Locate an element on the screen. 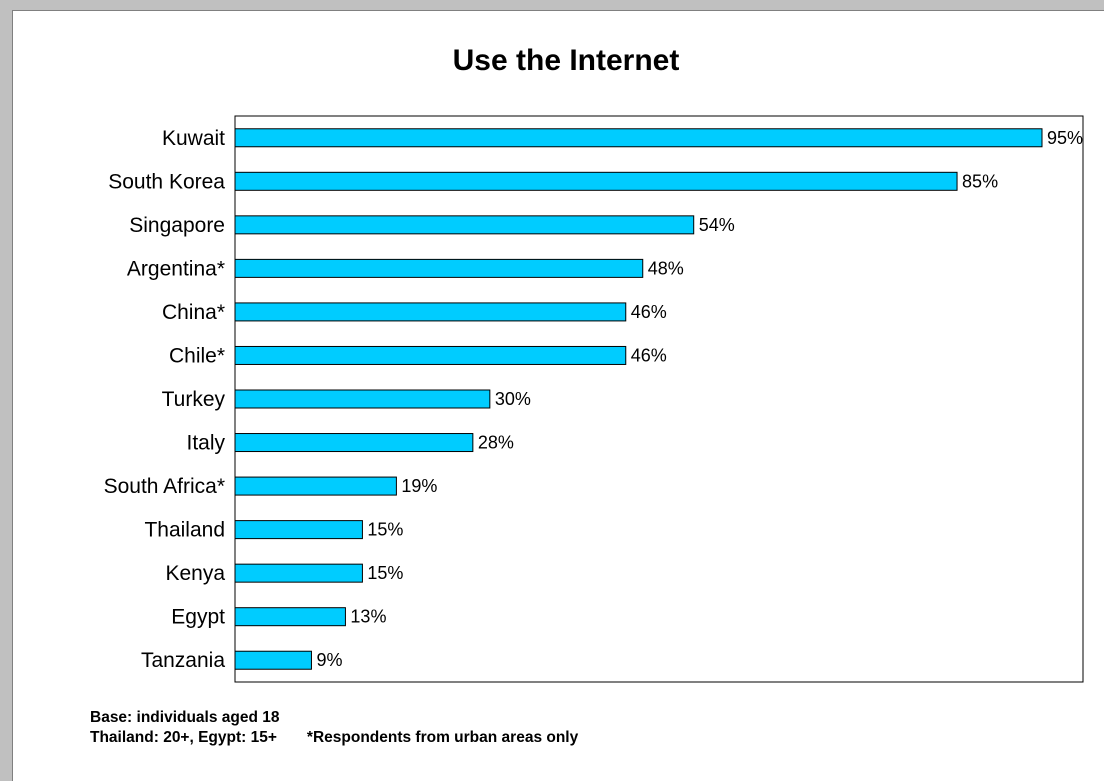 The image size is (1104, 781). category-label: Turkey is located at coordinates (194, 399).